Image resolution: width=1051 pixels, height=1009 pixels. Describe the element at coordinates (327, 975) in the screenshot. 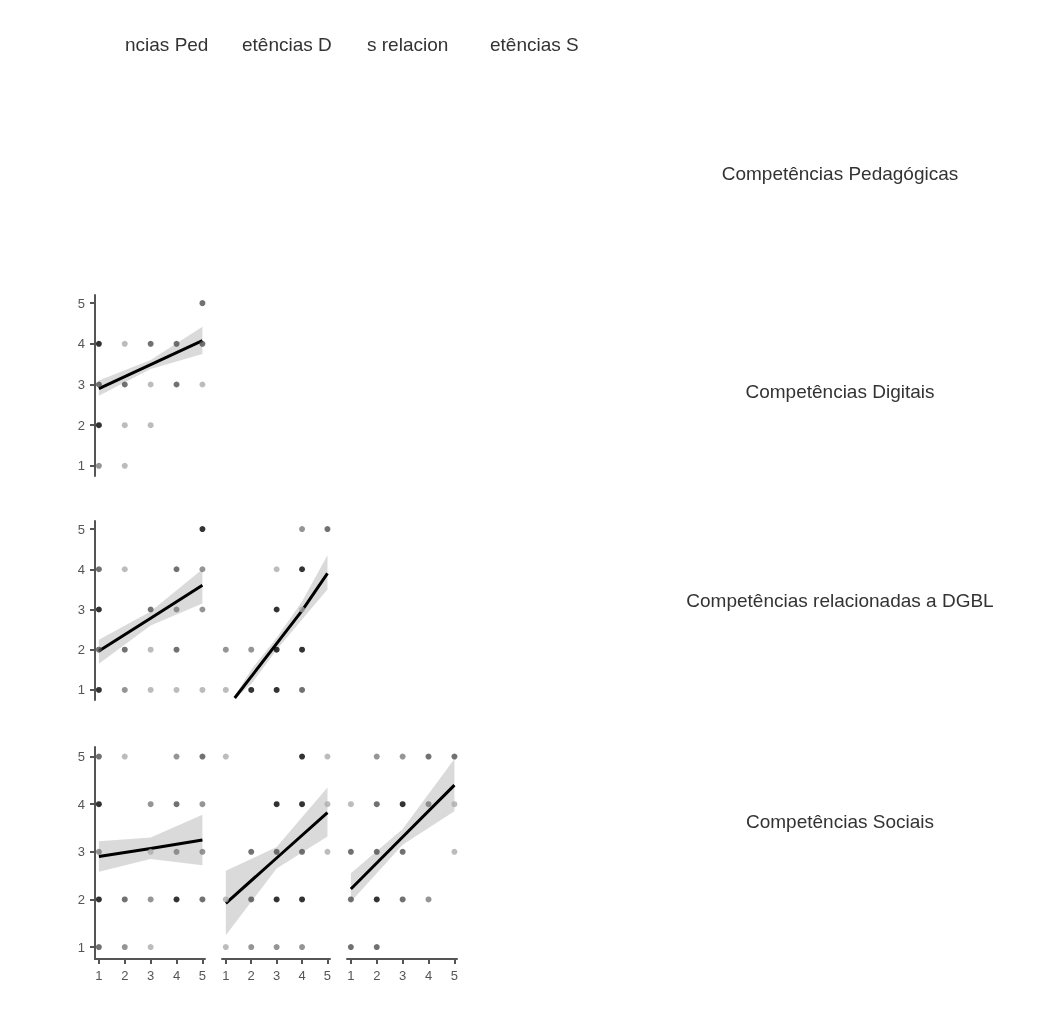

I see `x-tick-label: 5` at that location.